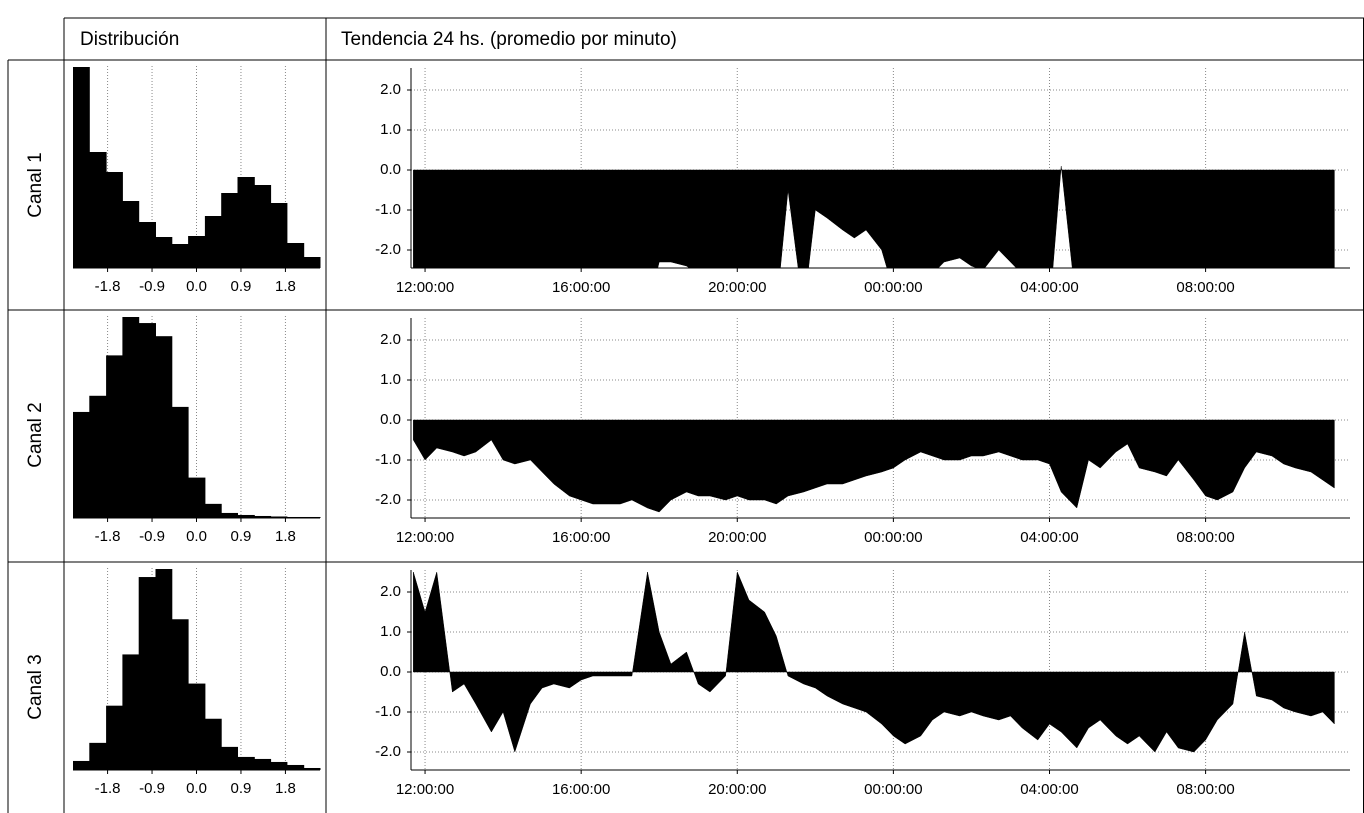 Image resolution: width=1364 pixels, height=813 pixels. Describe the element at coordinates (35, 435) in the screenshot. I see `row-label: Canal 2` at that location.